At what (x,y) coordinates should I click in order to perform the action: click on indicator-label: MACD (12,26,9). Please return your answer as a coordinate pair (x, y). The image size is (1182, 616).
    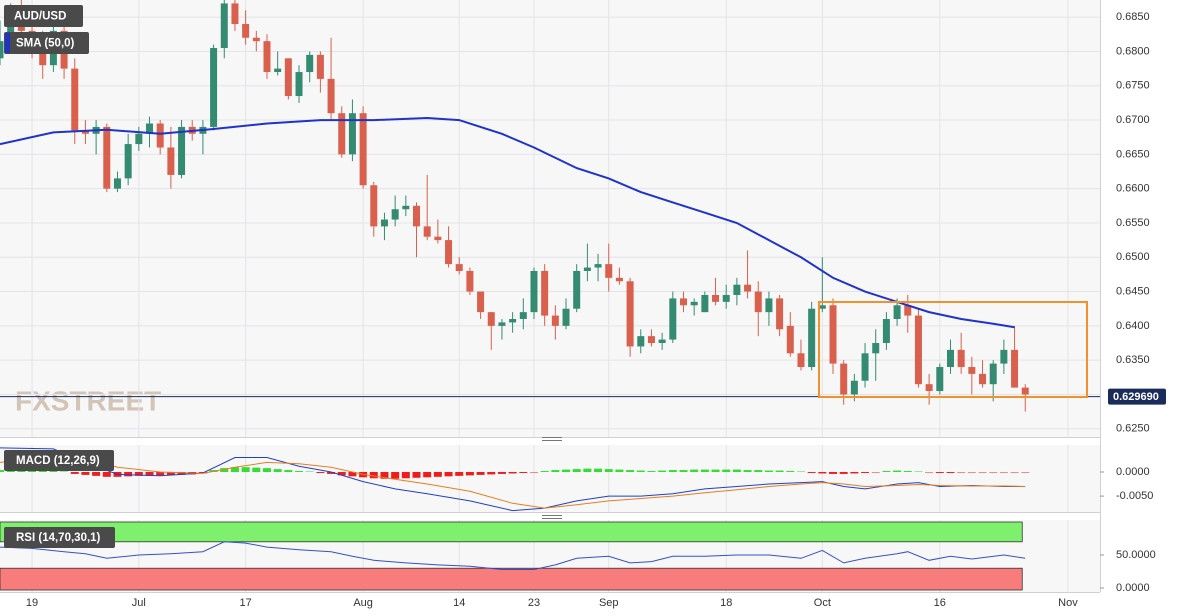
    Looking at the image, I should click on (58, 461).